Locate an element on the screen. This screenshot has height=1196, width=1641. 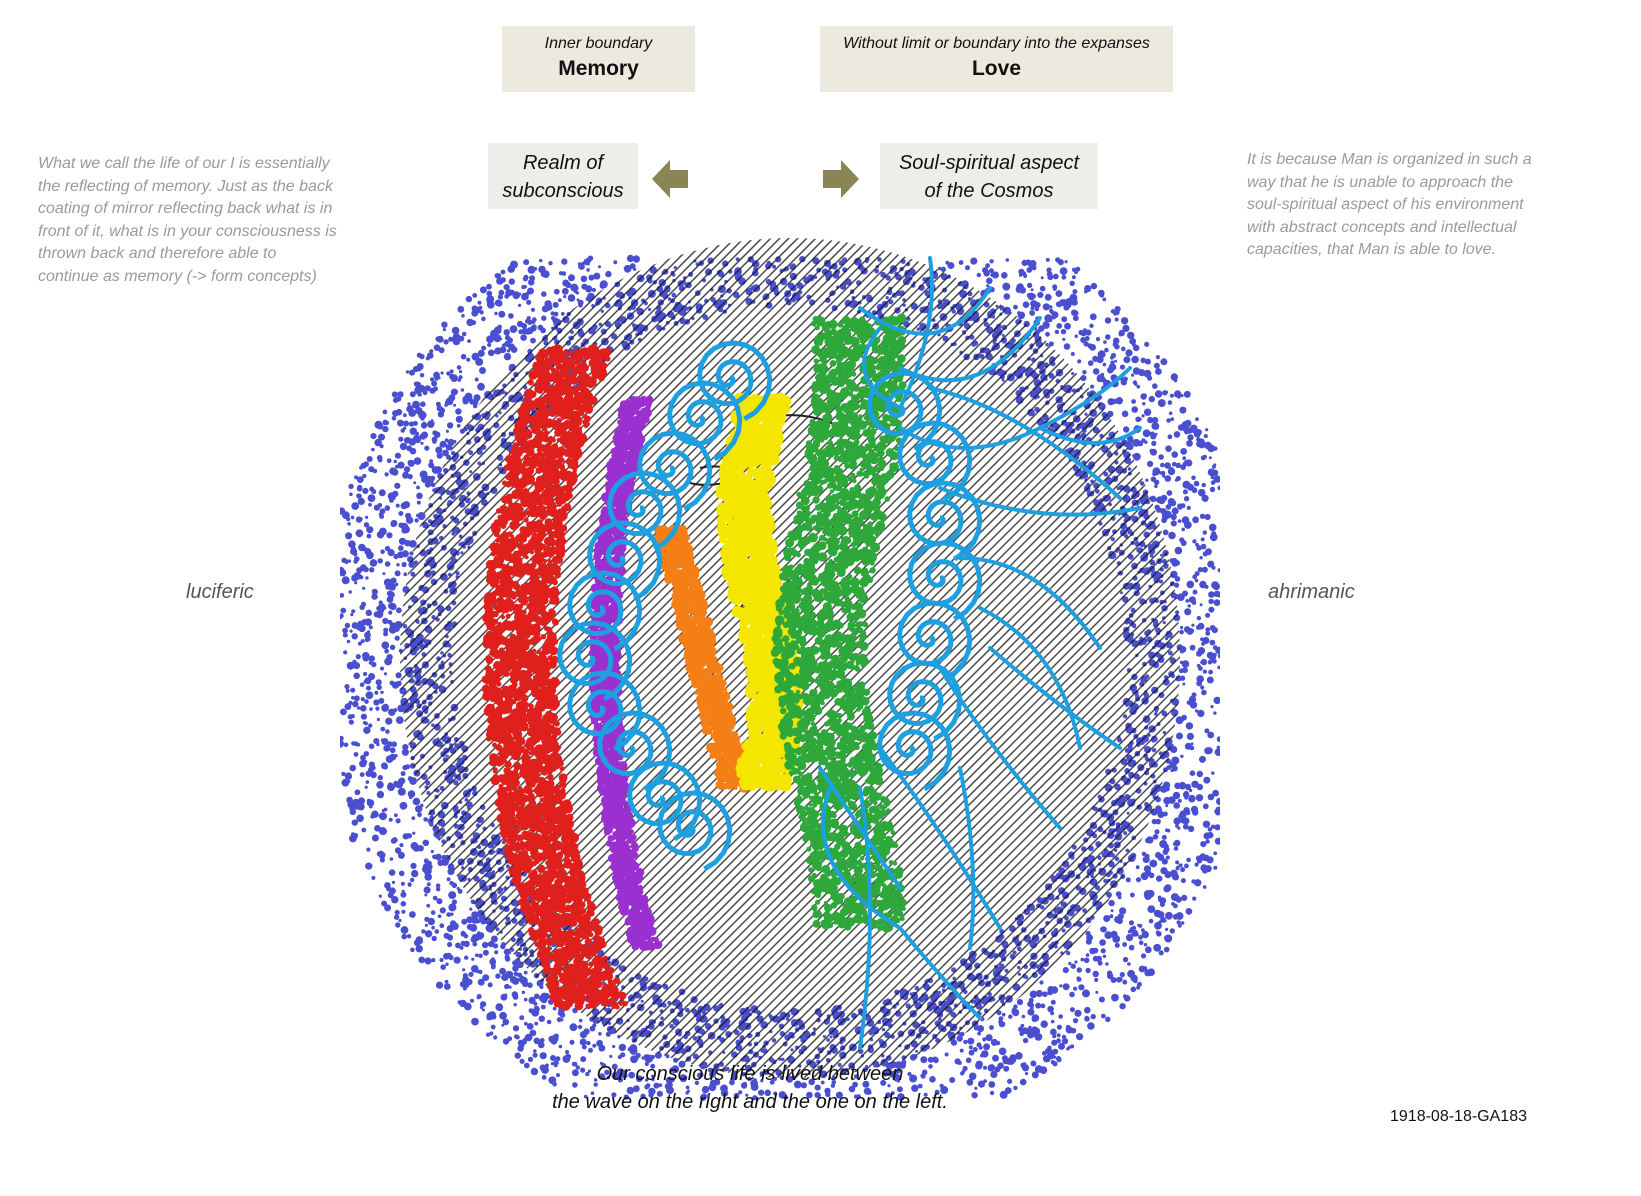
right-note-line: It is because Man is organized in such a is located at coordinates (1389, 159).